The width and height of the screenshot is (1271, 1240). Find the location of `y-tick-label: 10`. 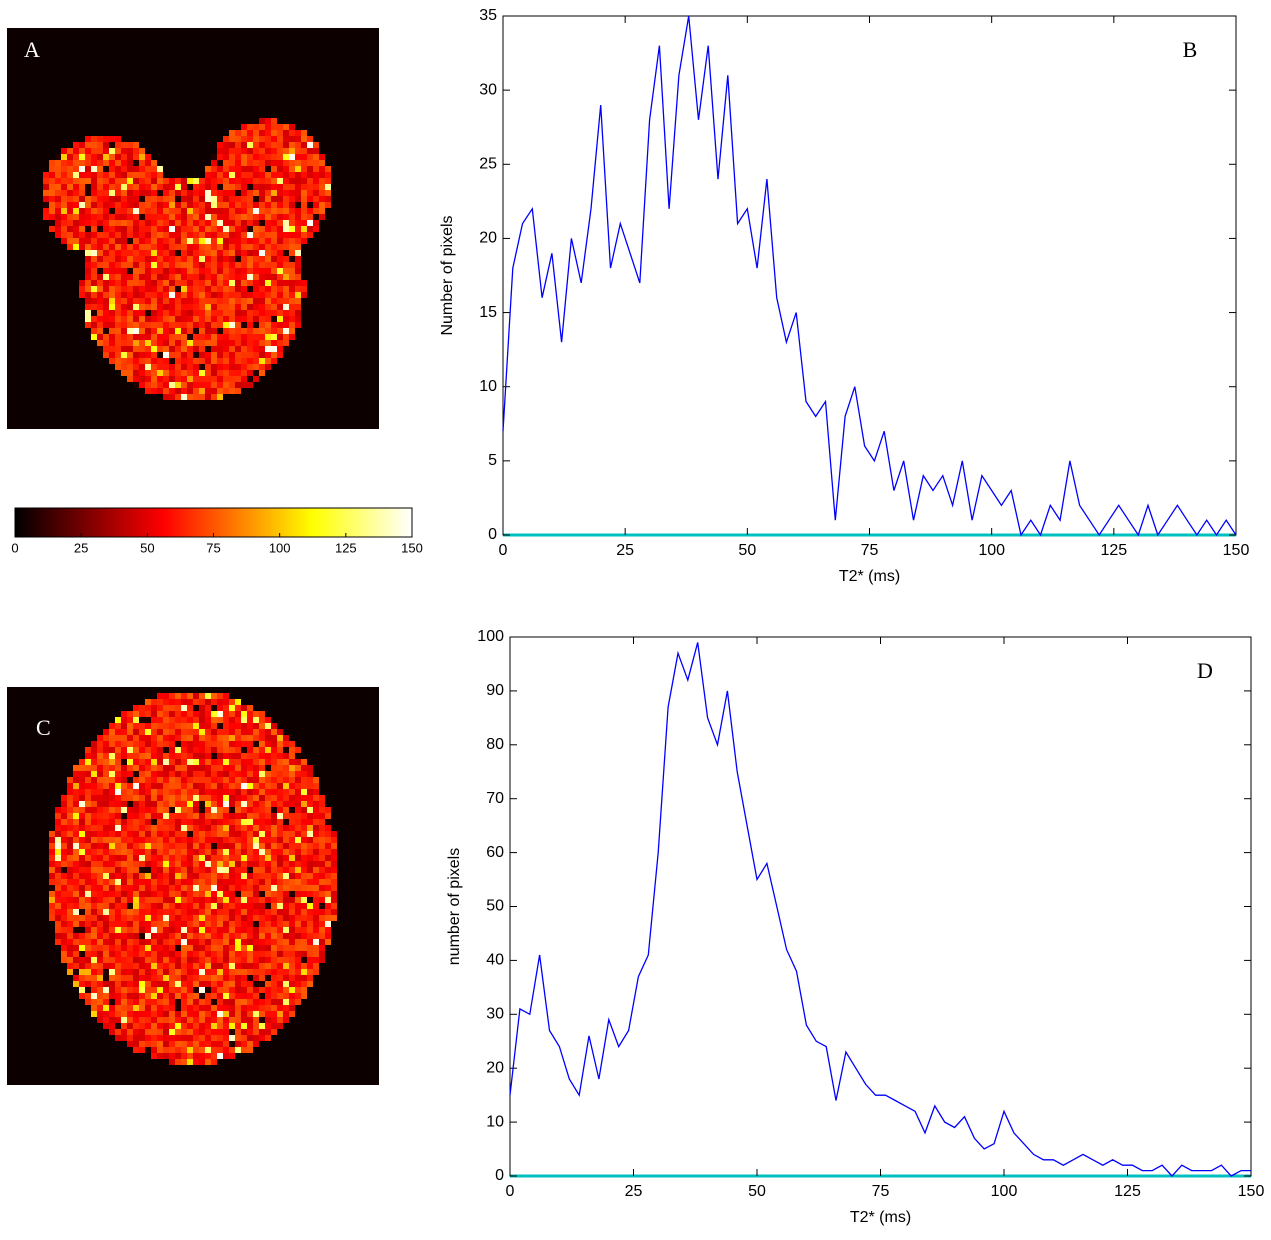

y-tick-label: 10 is located at coordinates (488, 386).